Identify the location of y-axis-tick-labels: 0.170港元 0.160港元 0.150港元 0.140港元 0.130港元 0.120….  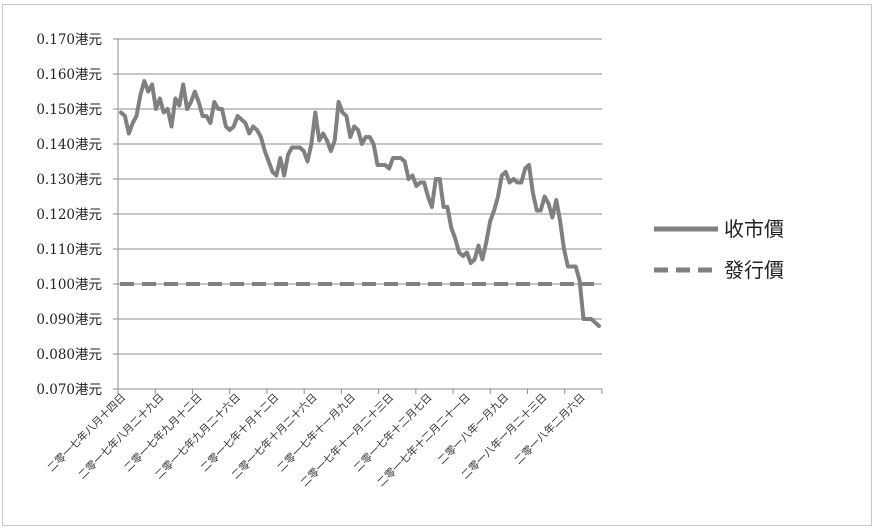
(69, 215).